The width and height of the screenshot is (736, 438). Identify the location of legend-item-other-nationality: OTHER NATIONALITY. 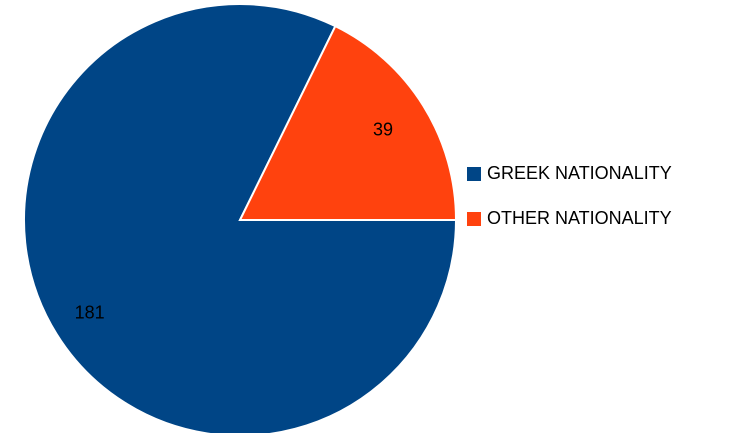
(599, 218).